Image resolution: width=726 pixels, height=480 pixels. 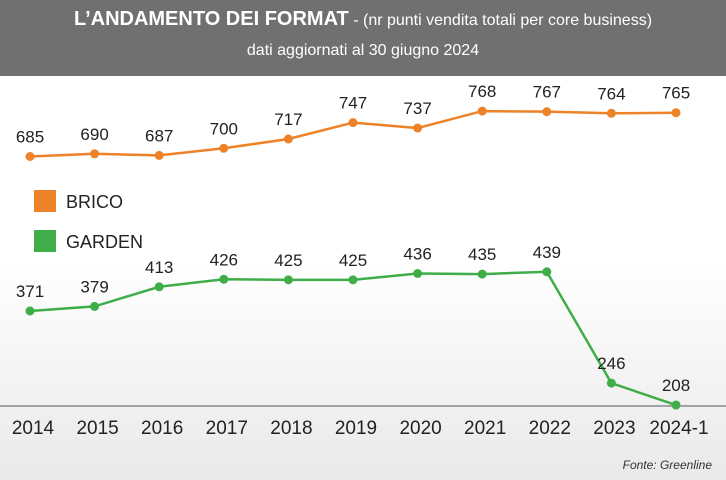 What do you see at coordinates (547, 92) in the screenshot?
I see `data-label-brico: 767` at bounding box center [547, 92].